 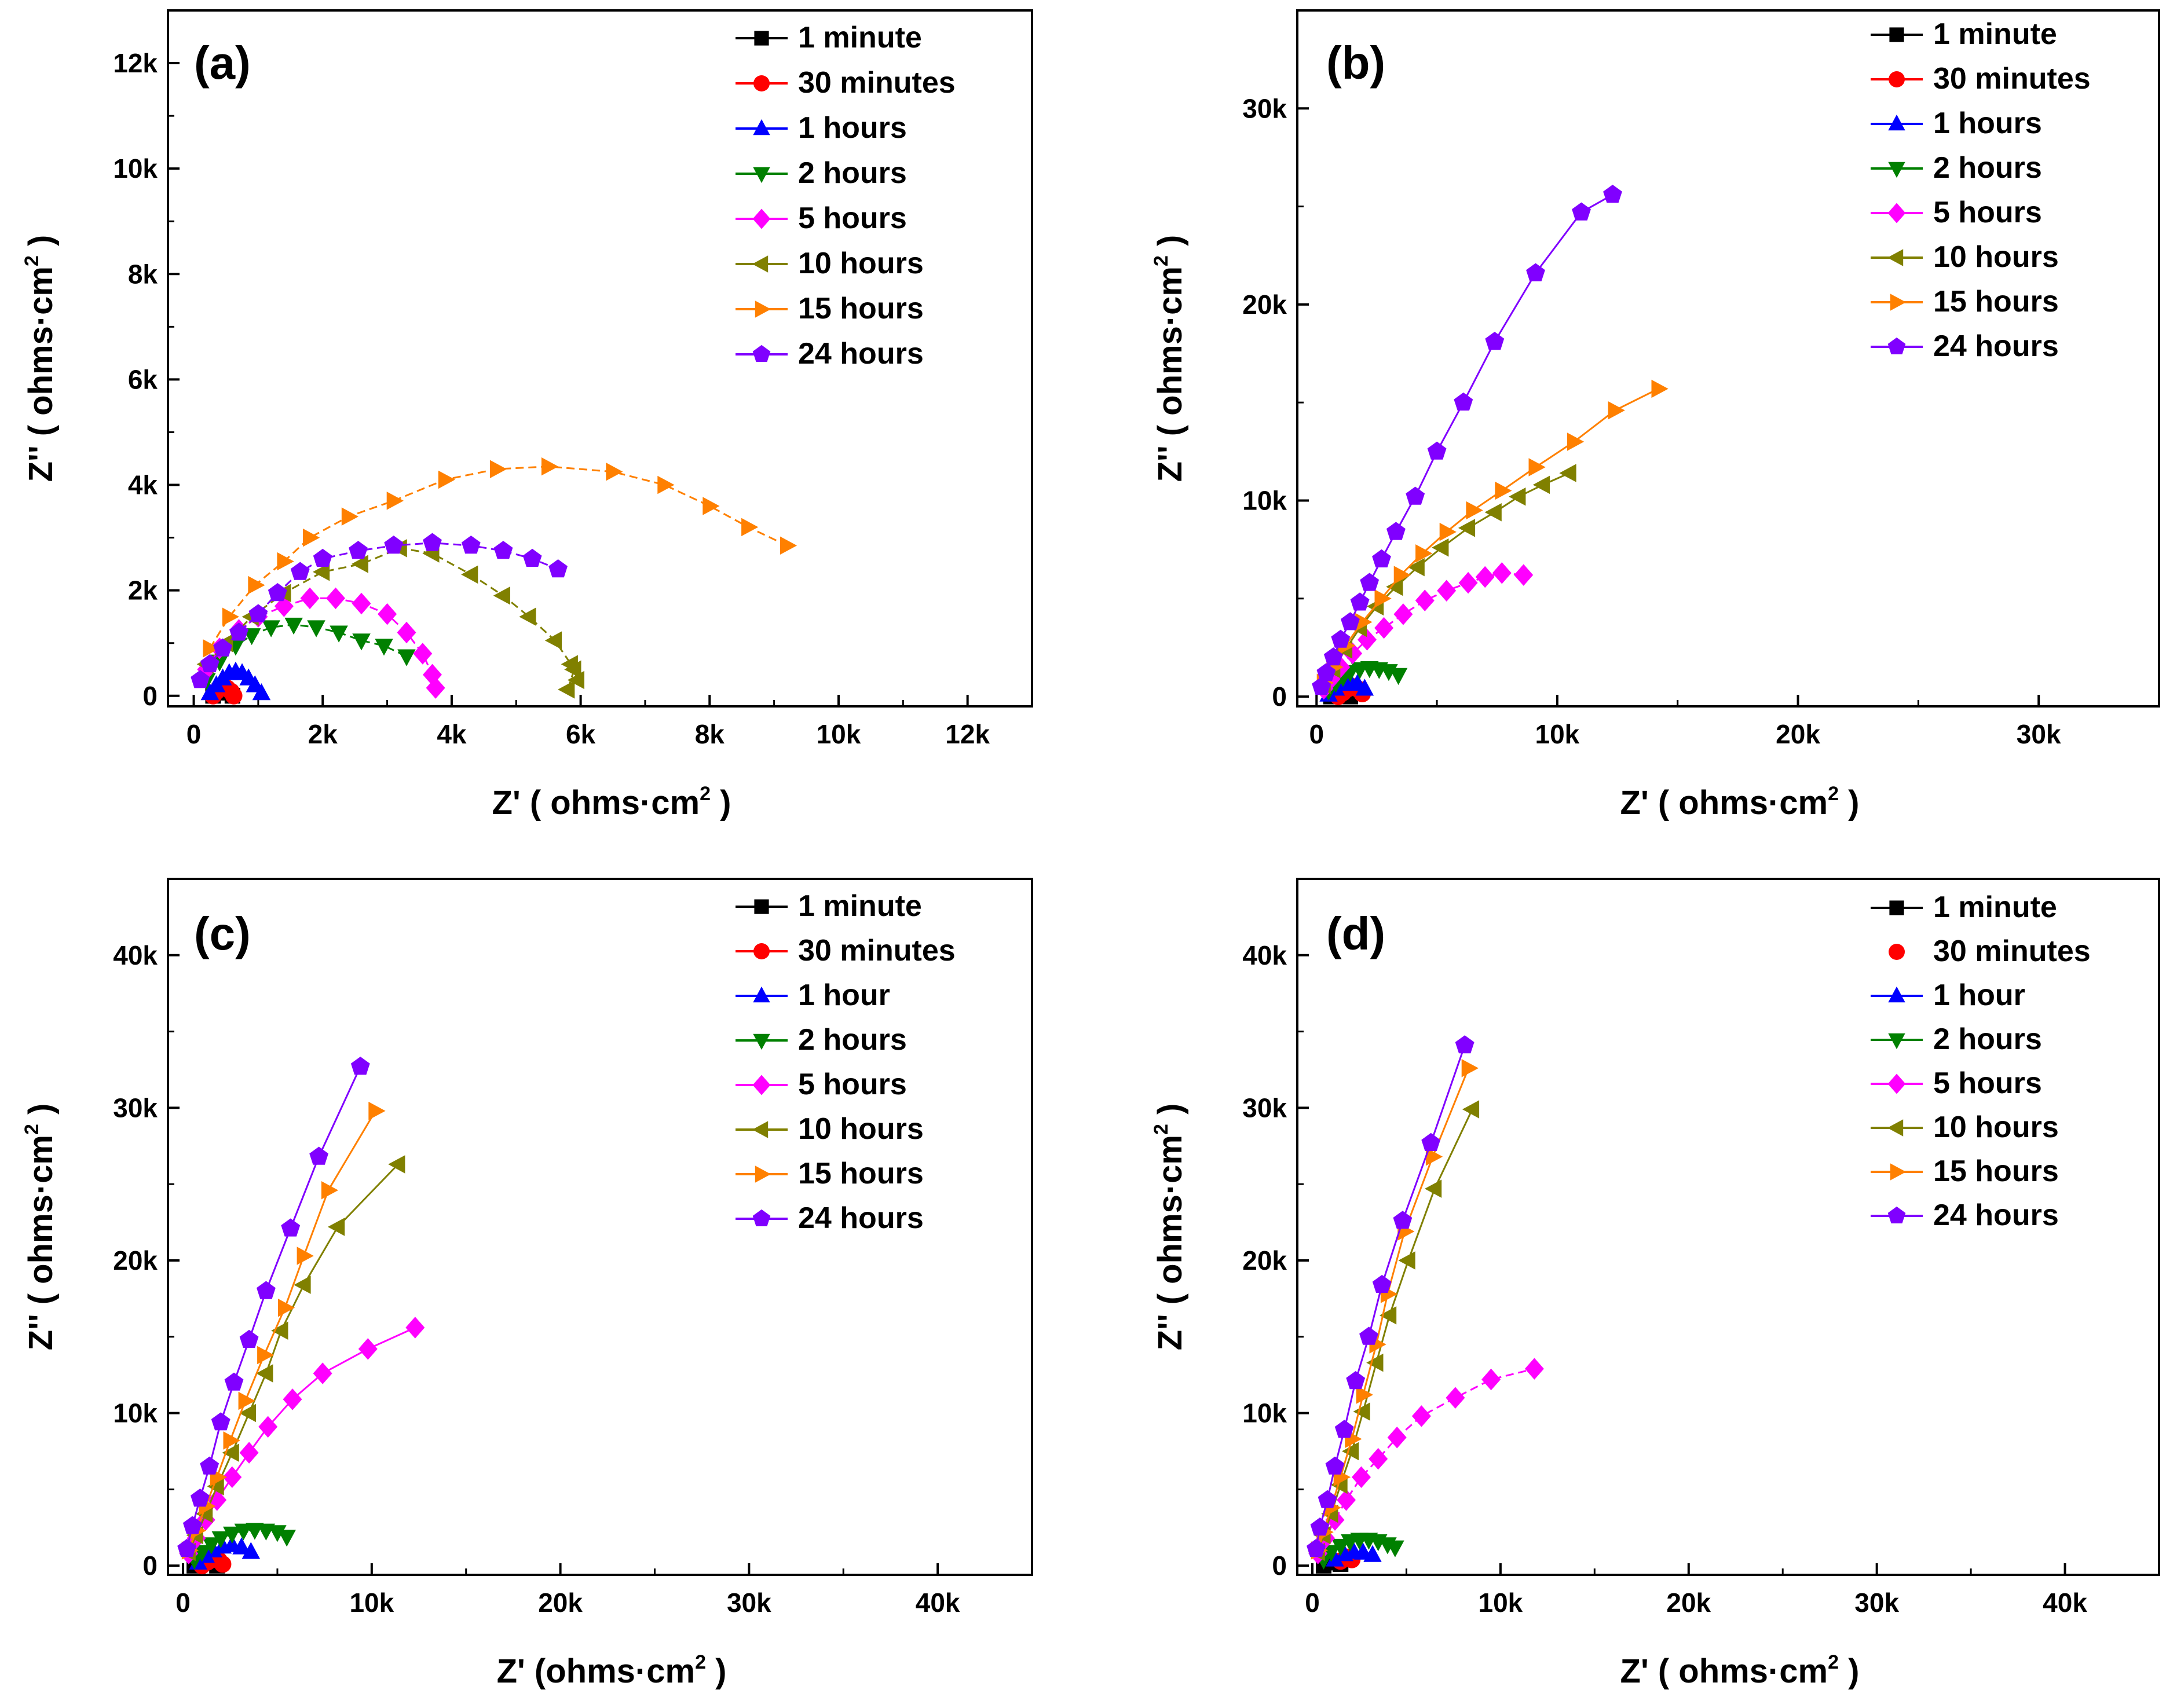 I want to click on legend-item: 10 hours, so click(x=1965, y=1127).